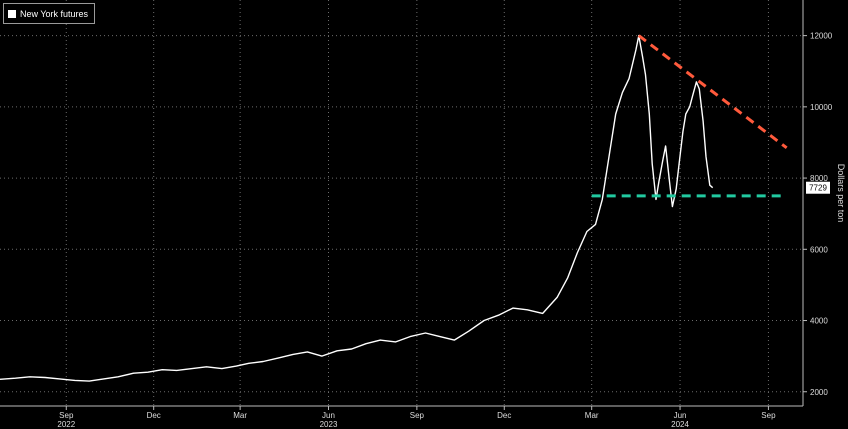 This screenshot has height=429, width=848. Describe the element at coordinates (12, 13) in the screenshot. I see `legend-swatch` at that location.